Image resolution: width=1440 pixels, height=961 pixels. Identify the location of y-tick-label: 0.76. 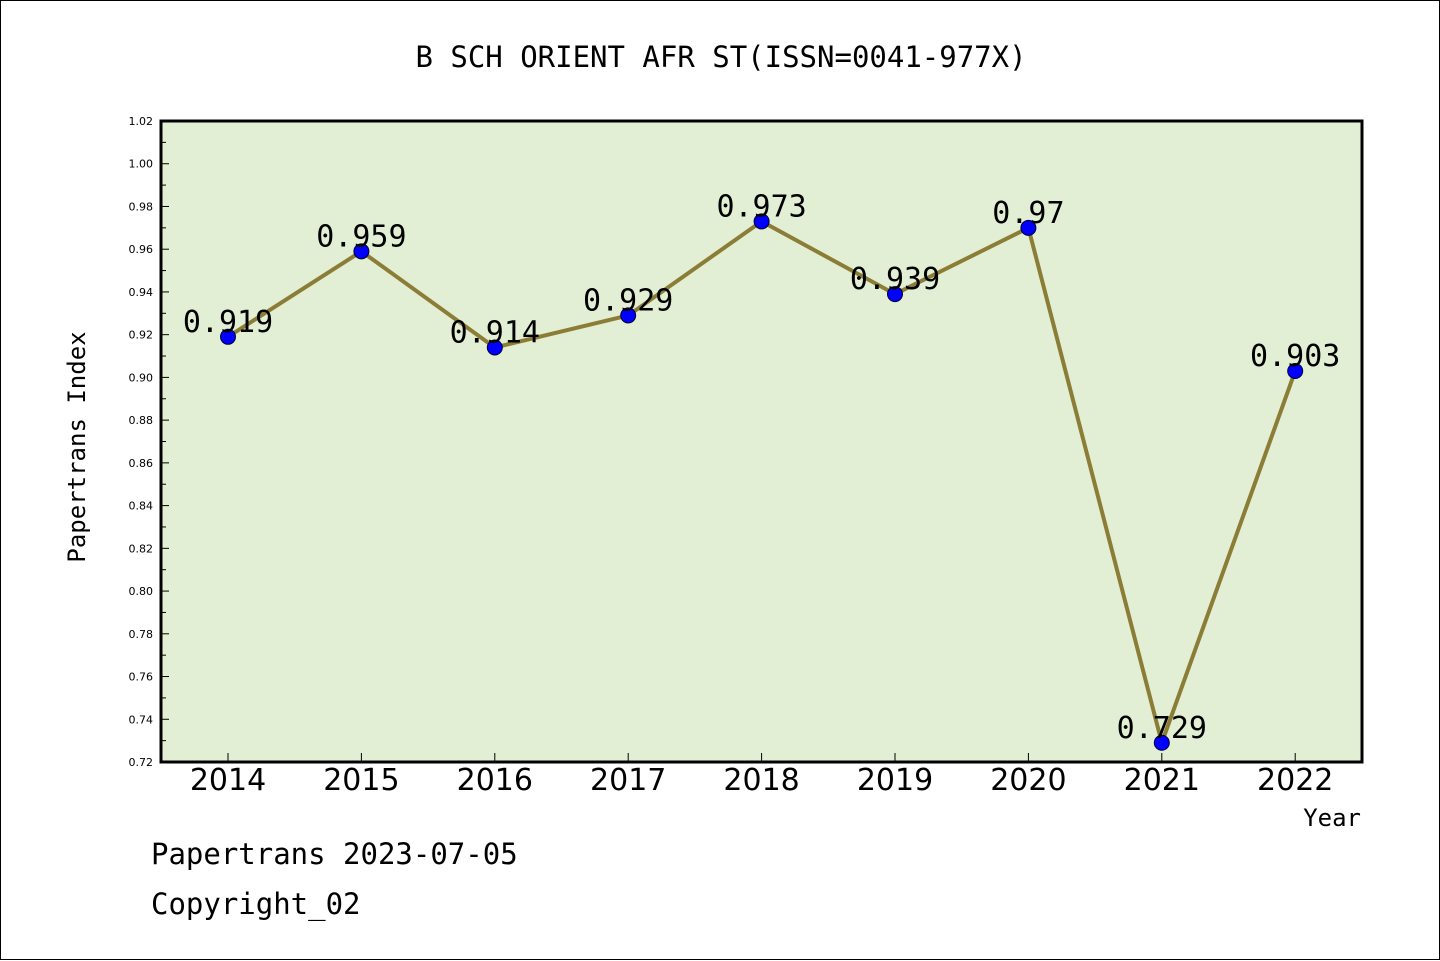
(141, 677).